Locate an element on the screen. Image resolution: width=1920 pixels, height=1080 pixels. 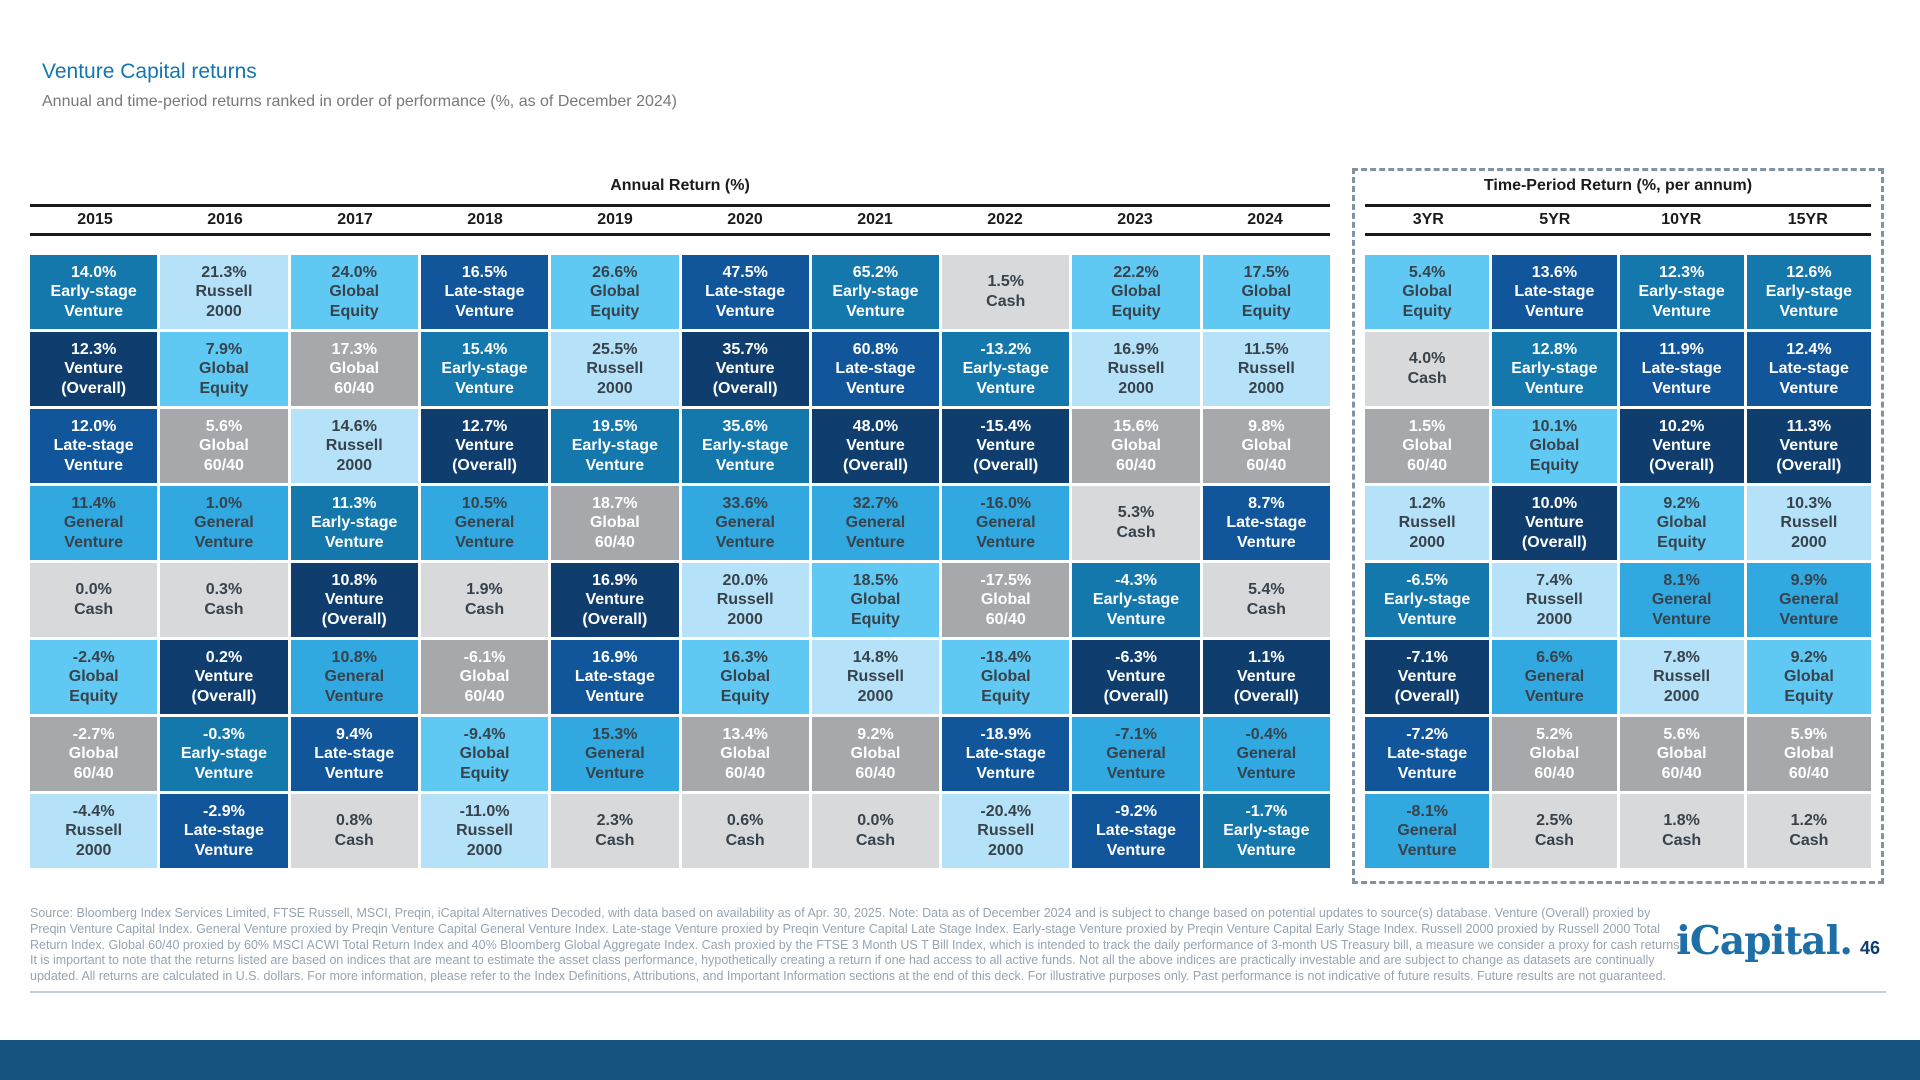
return-value: 13.6% is located at coordinates (1554, 272).